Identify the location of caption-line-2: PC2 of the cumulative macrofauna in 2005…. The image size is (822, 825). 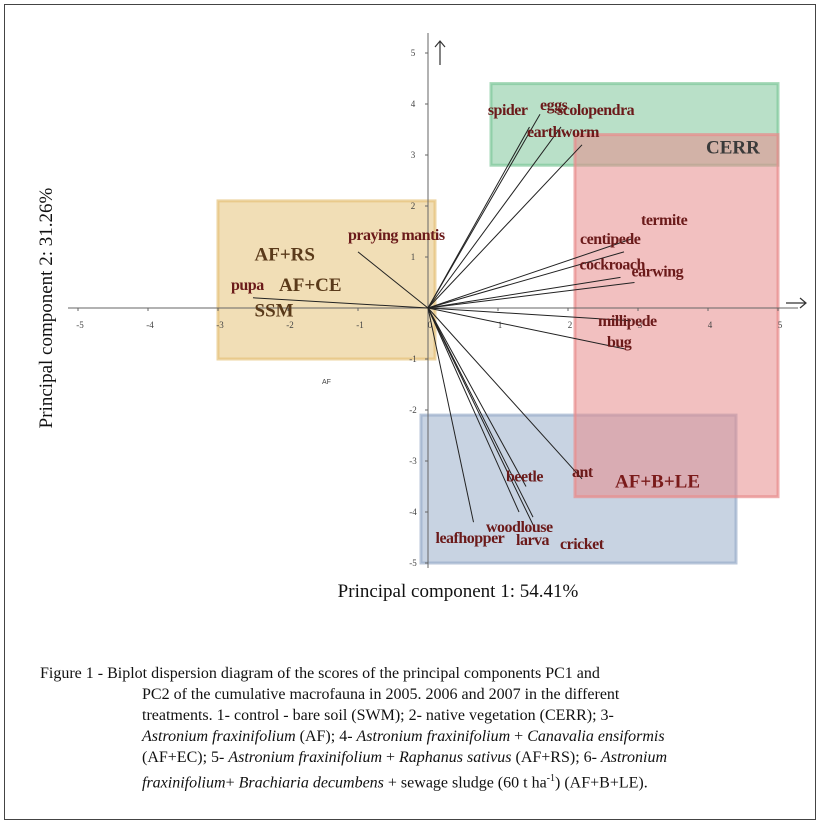
(381, 694).